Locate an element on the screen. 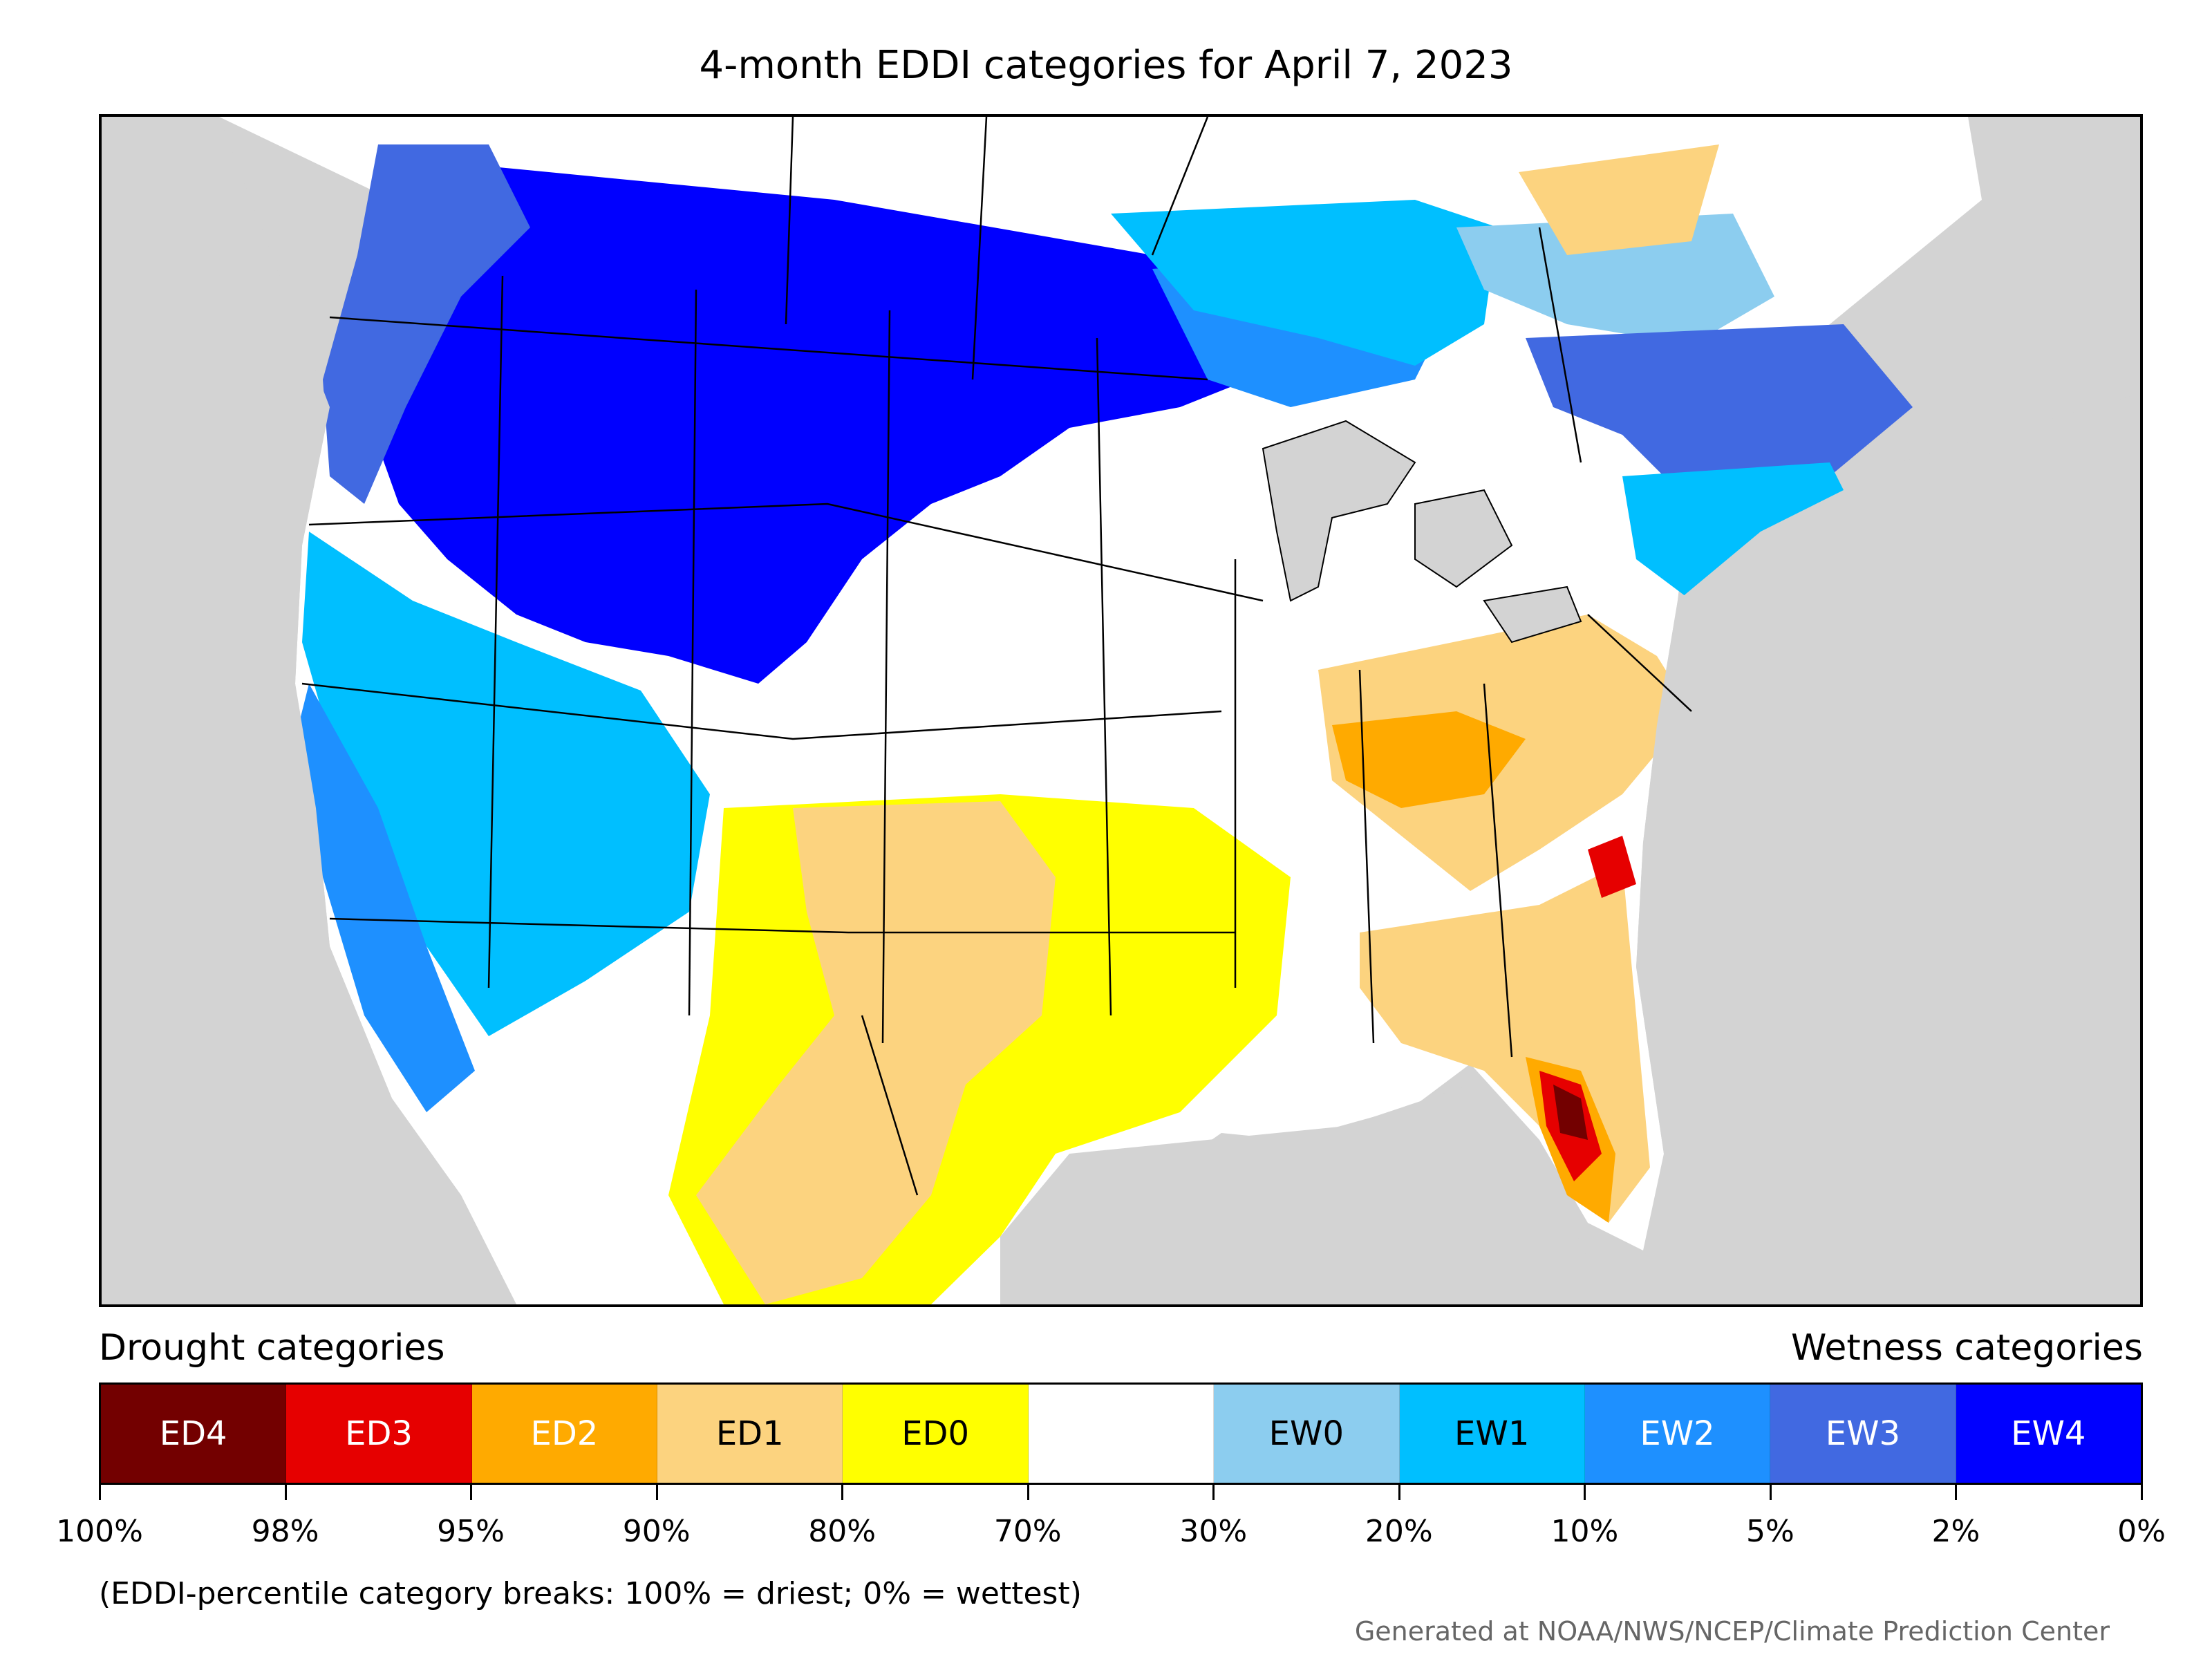 The image size is (2212, 1659). colorbar-tick-label: 30% is located at coordinates (1213, 1531).